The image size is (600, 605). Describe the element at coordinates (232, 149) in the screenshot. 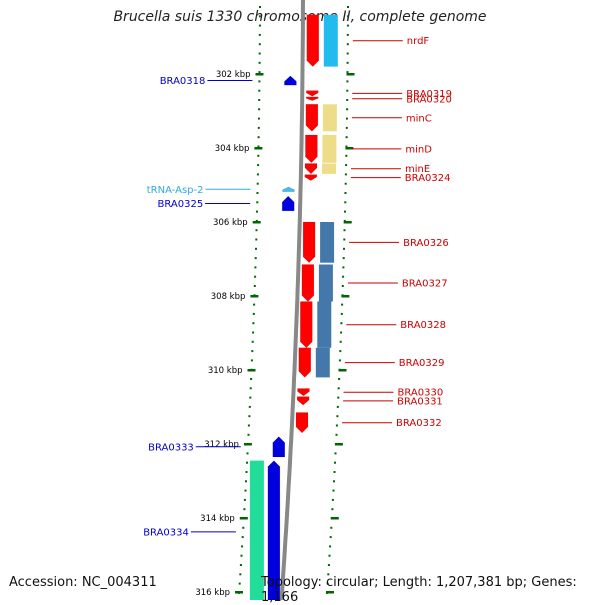

I see `scale-tick-label: 304 kbp` at that location.